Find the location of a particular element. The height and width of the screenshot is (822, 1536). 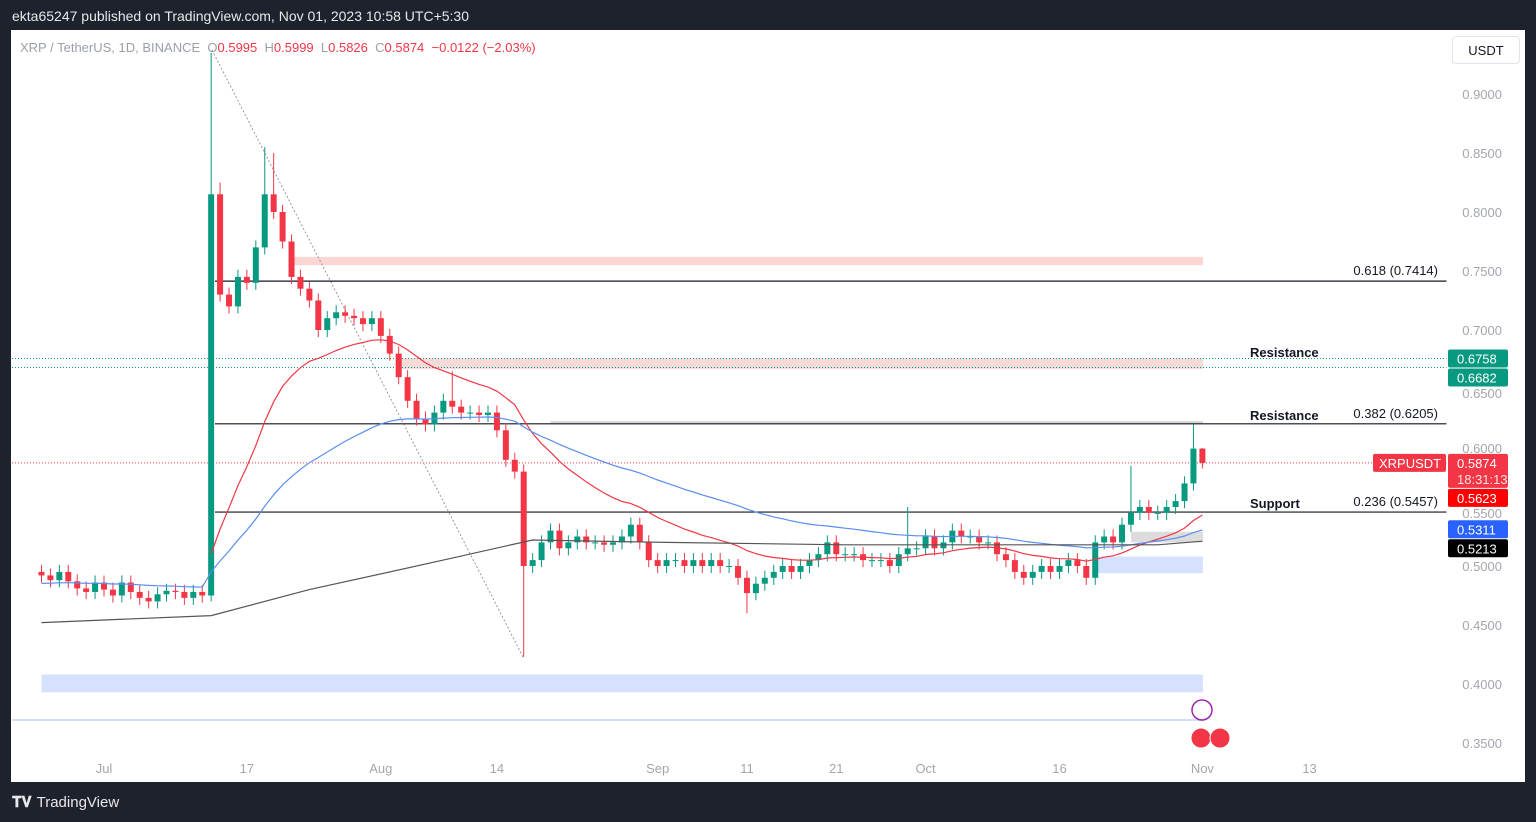

price-label: 0.6682 is located at coordinates (1477, 378).